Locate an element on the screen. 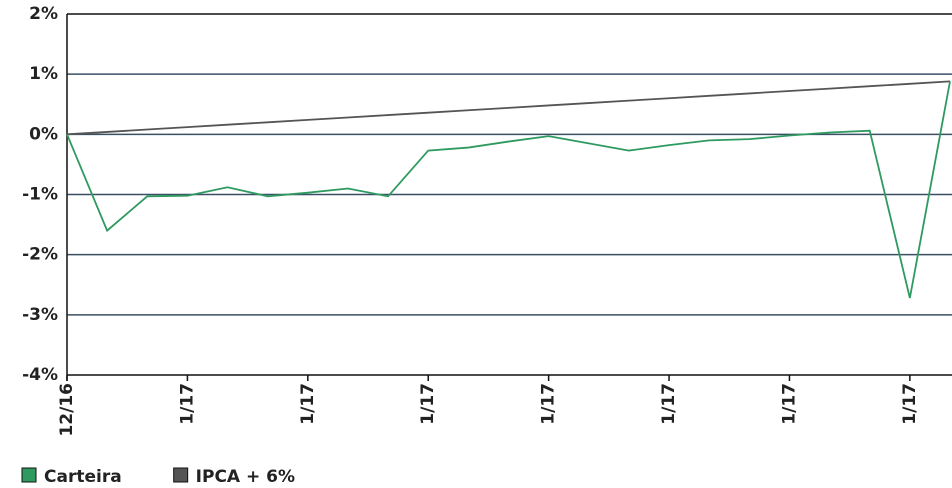  legend-label: IPCA + 6% is located at coordinates (245, 477).